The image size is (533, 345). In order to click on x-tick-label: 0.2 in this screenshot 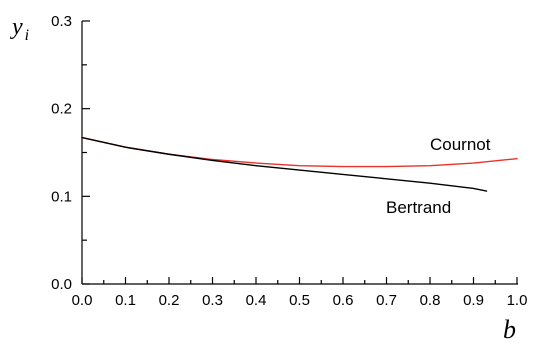, I will do `click(169, 300)`.